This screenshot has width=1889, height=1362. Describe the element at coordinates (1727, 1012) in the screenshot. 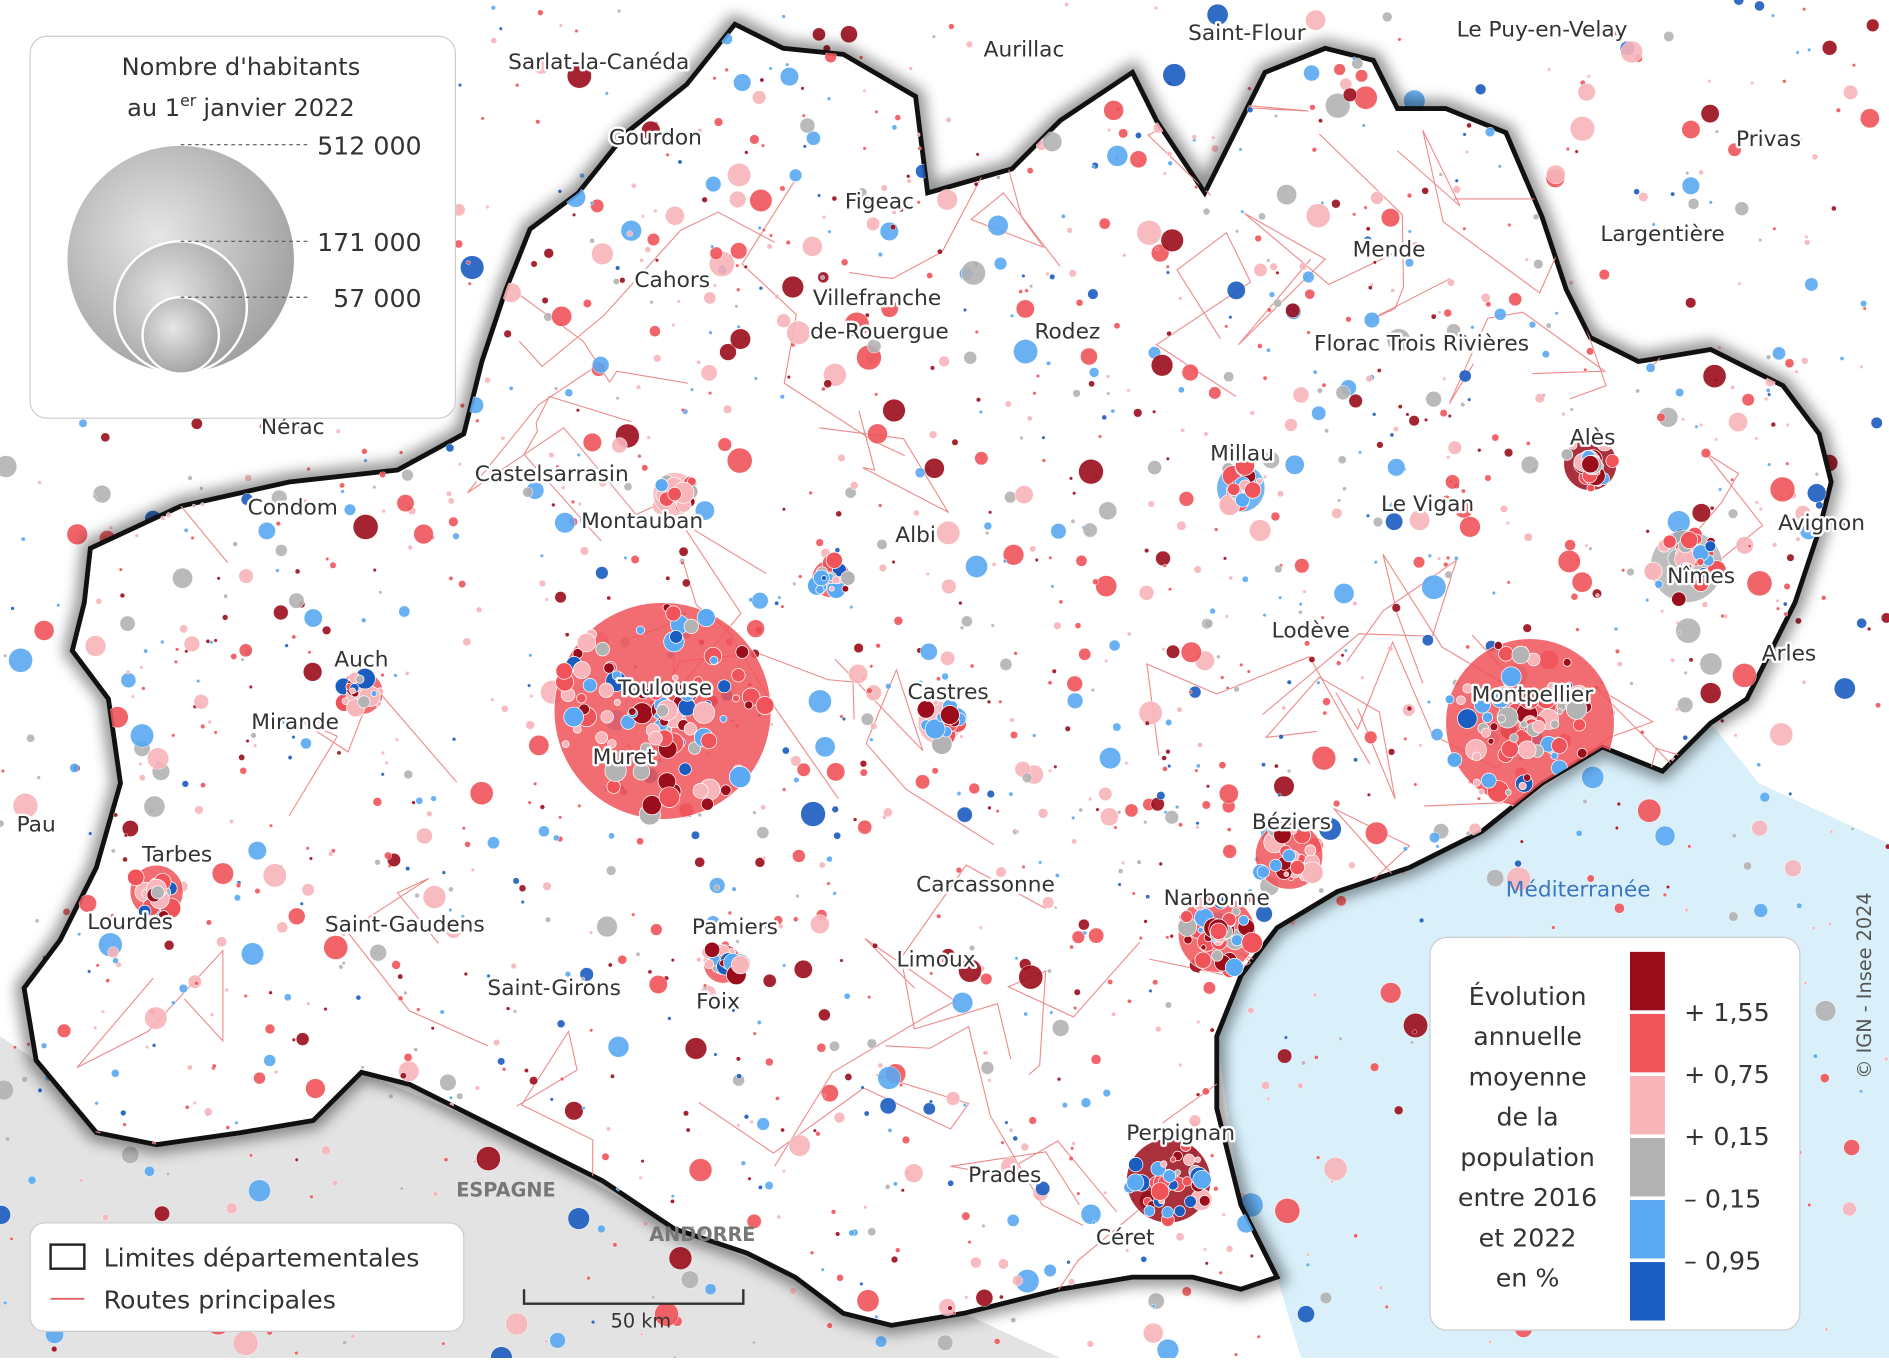

I see `break-label: + 1,55` at that location.